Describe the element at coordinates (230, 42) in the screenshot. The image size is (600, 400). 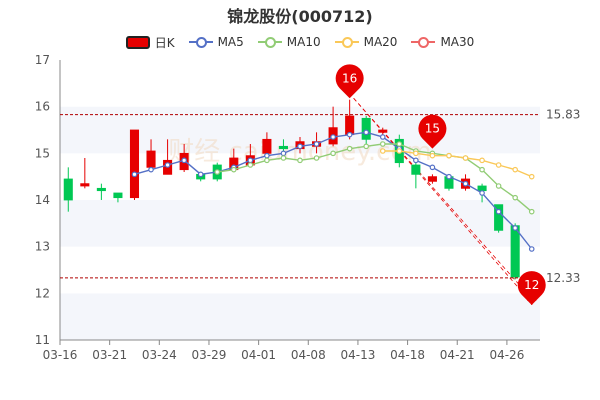
I see `legend-label-ma5: MA5` at that location.